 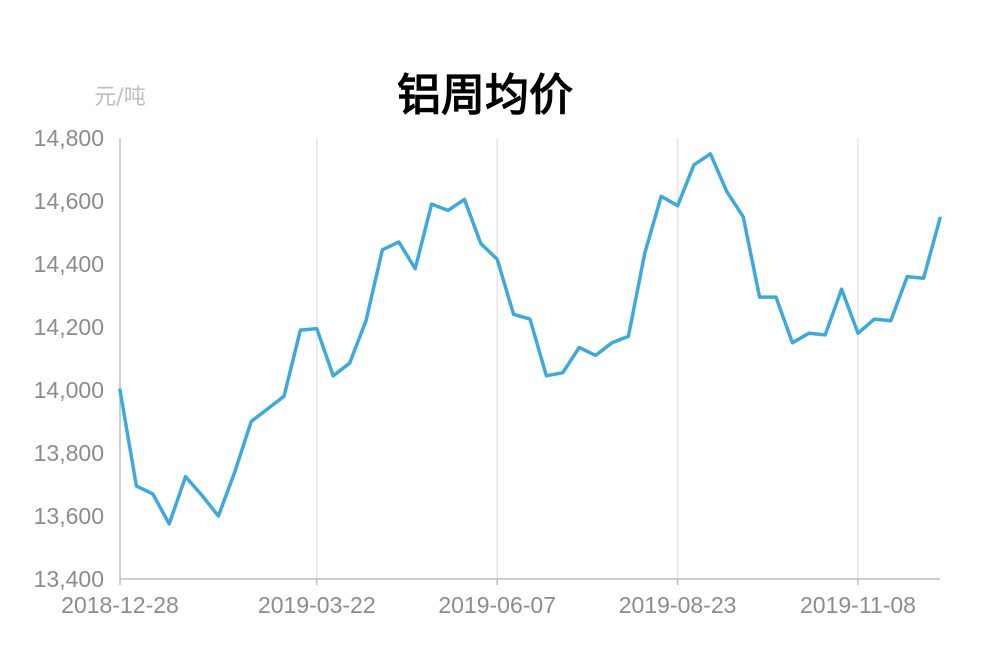 I want to click on y-axis-unit-label: 元/吨, so click(x=119, y=97).